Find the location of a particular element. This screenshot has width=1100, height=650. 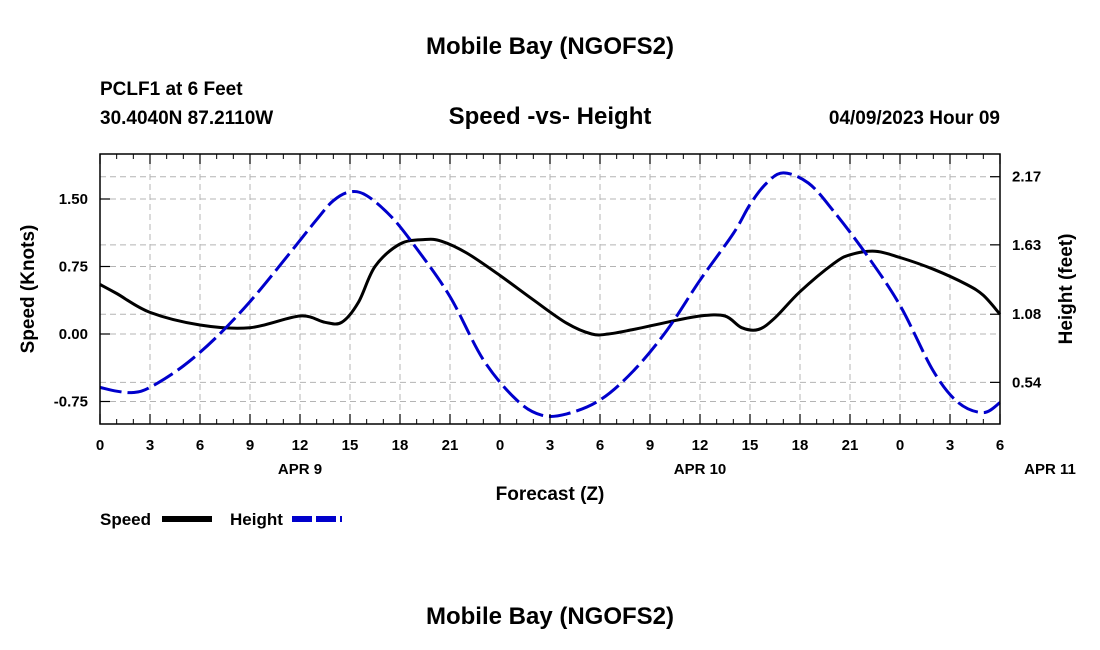

y-left-tick-label: 0.00 is located at coordinates (73, 334).